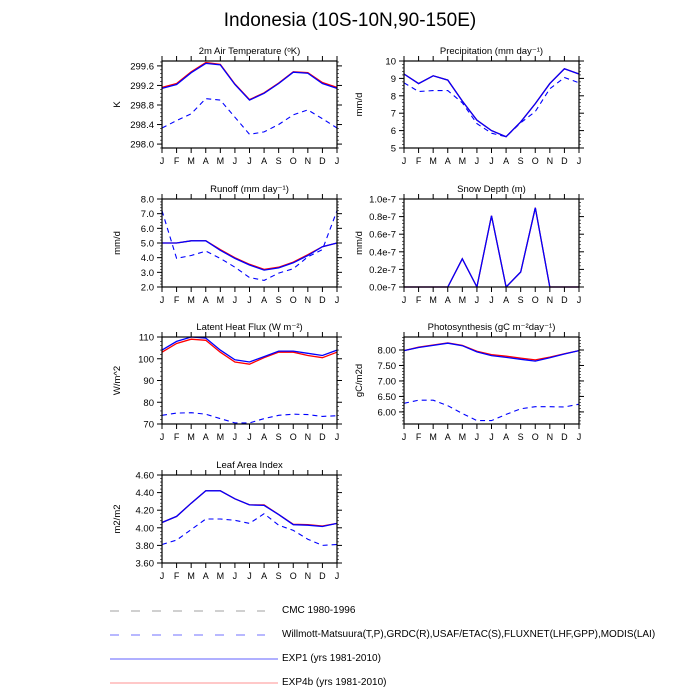 The height and width of the screenshot is (700, 700). What do you see at coordinates (146, 338) in the screenshot?
I see `y-tick-label: 110` at bounding box center [146, 338].